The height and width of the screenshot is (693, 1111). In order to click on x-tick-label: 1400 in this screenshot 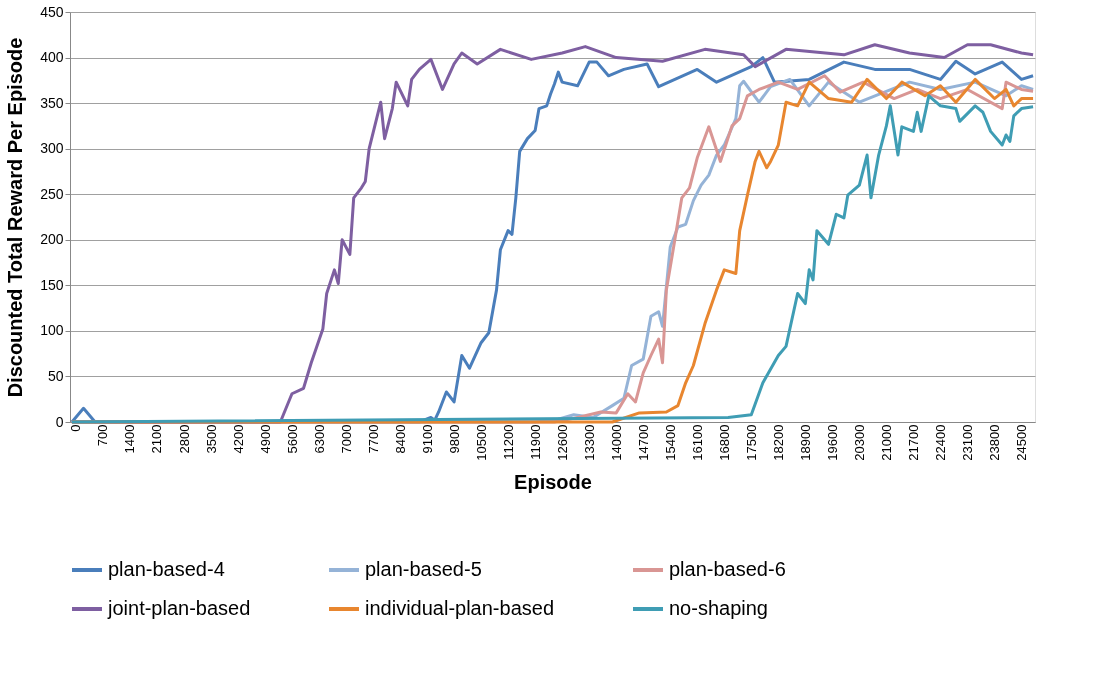, I will do `click(130, 439)`.